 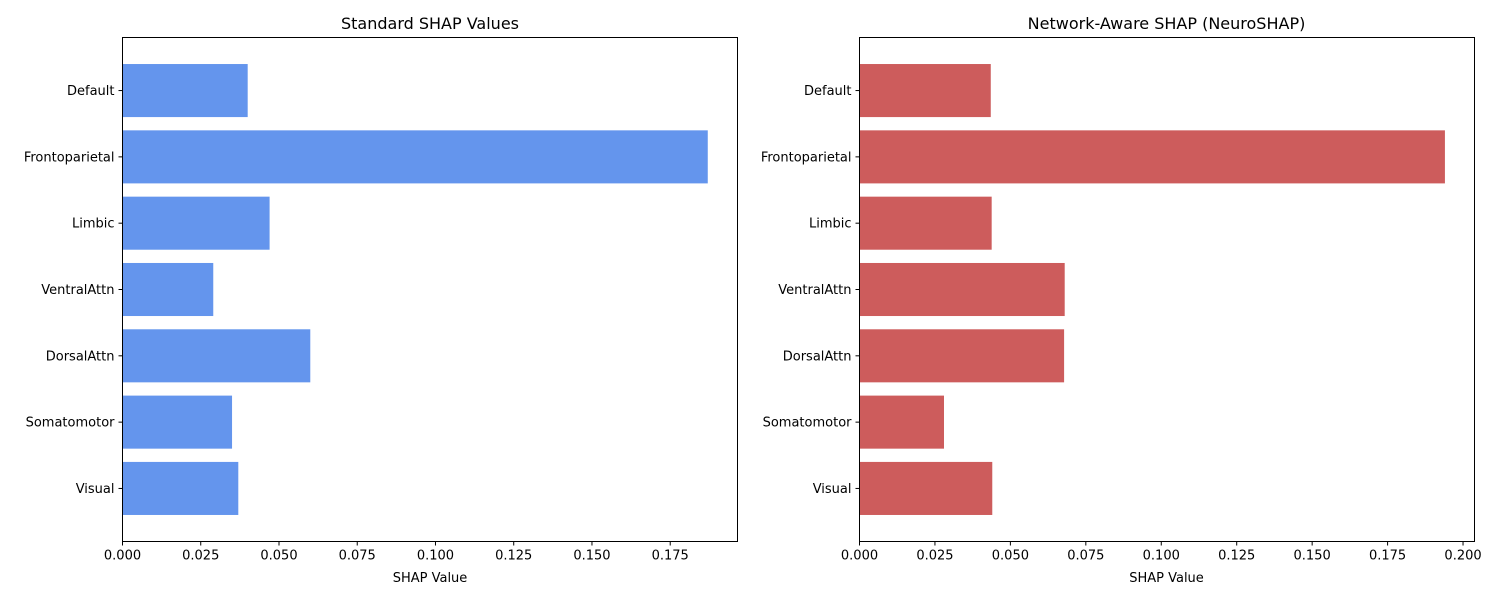 What do you see at coordinates (430, 23) in the screenshot?
I see `chart-title: Standard SHAP Values` at bounding box center [430, 23].